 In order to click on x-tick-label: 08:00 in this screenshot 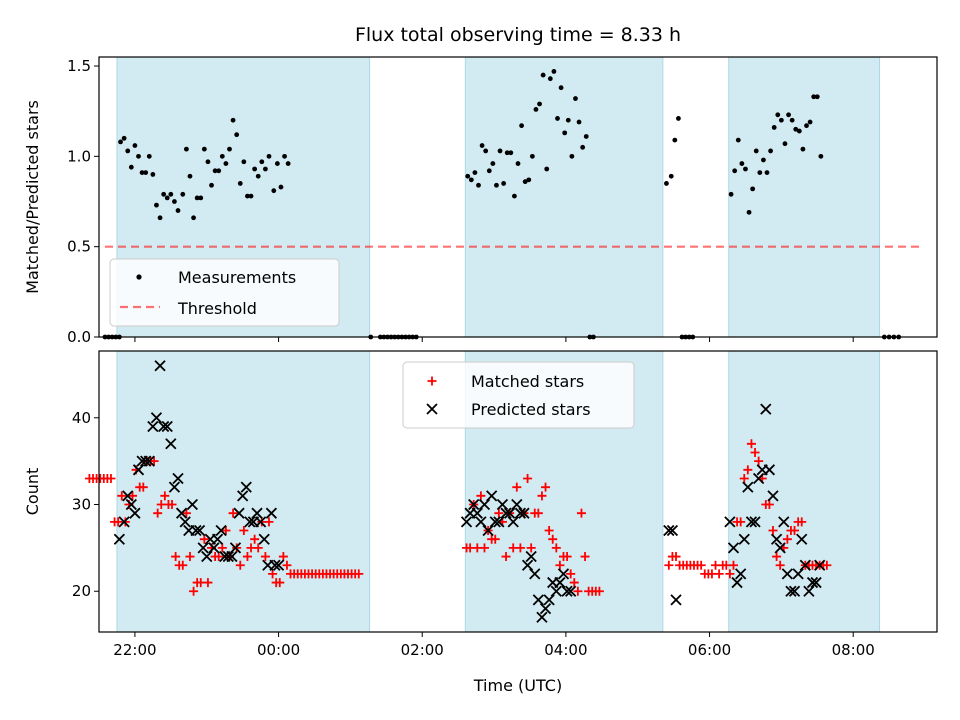, I will do `click(853, 650)`.